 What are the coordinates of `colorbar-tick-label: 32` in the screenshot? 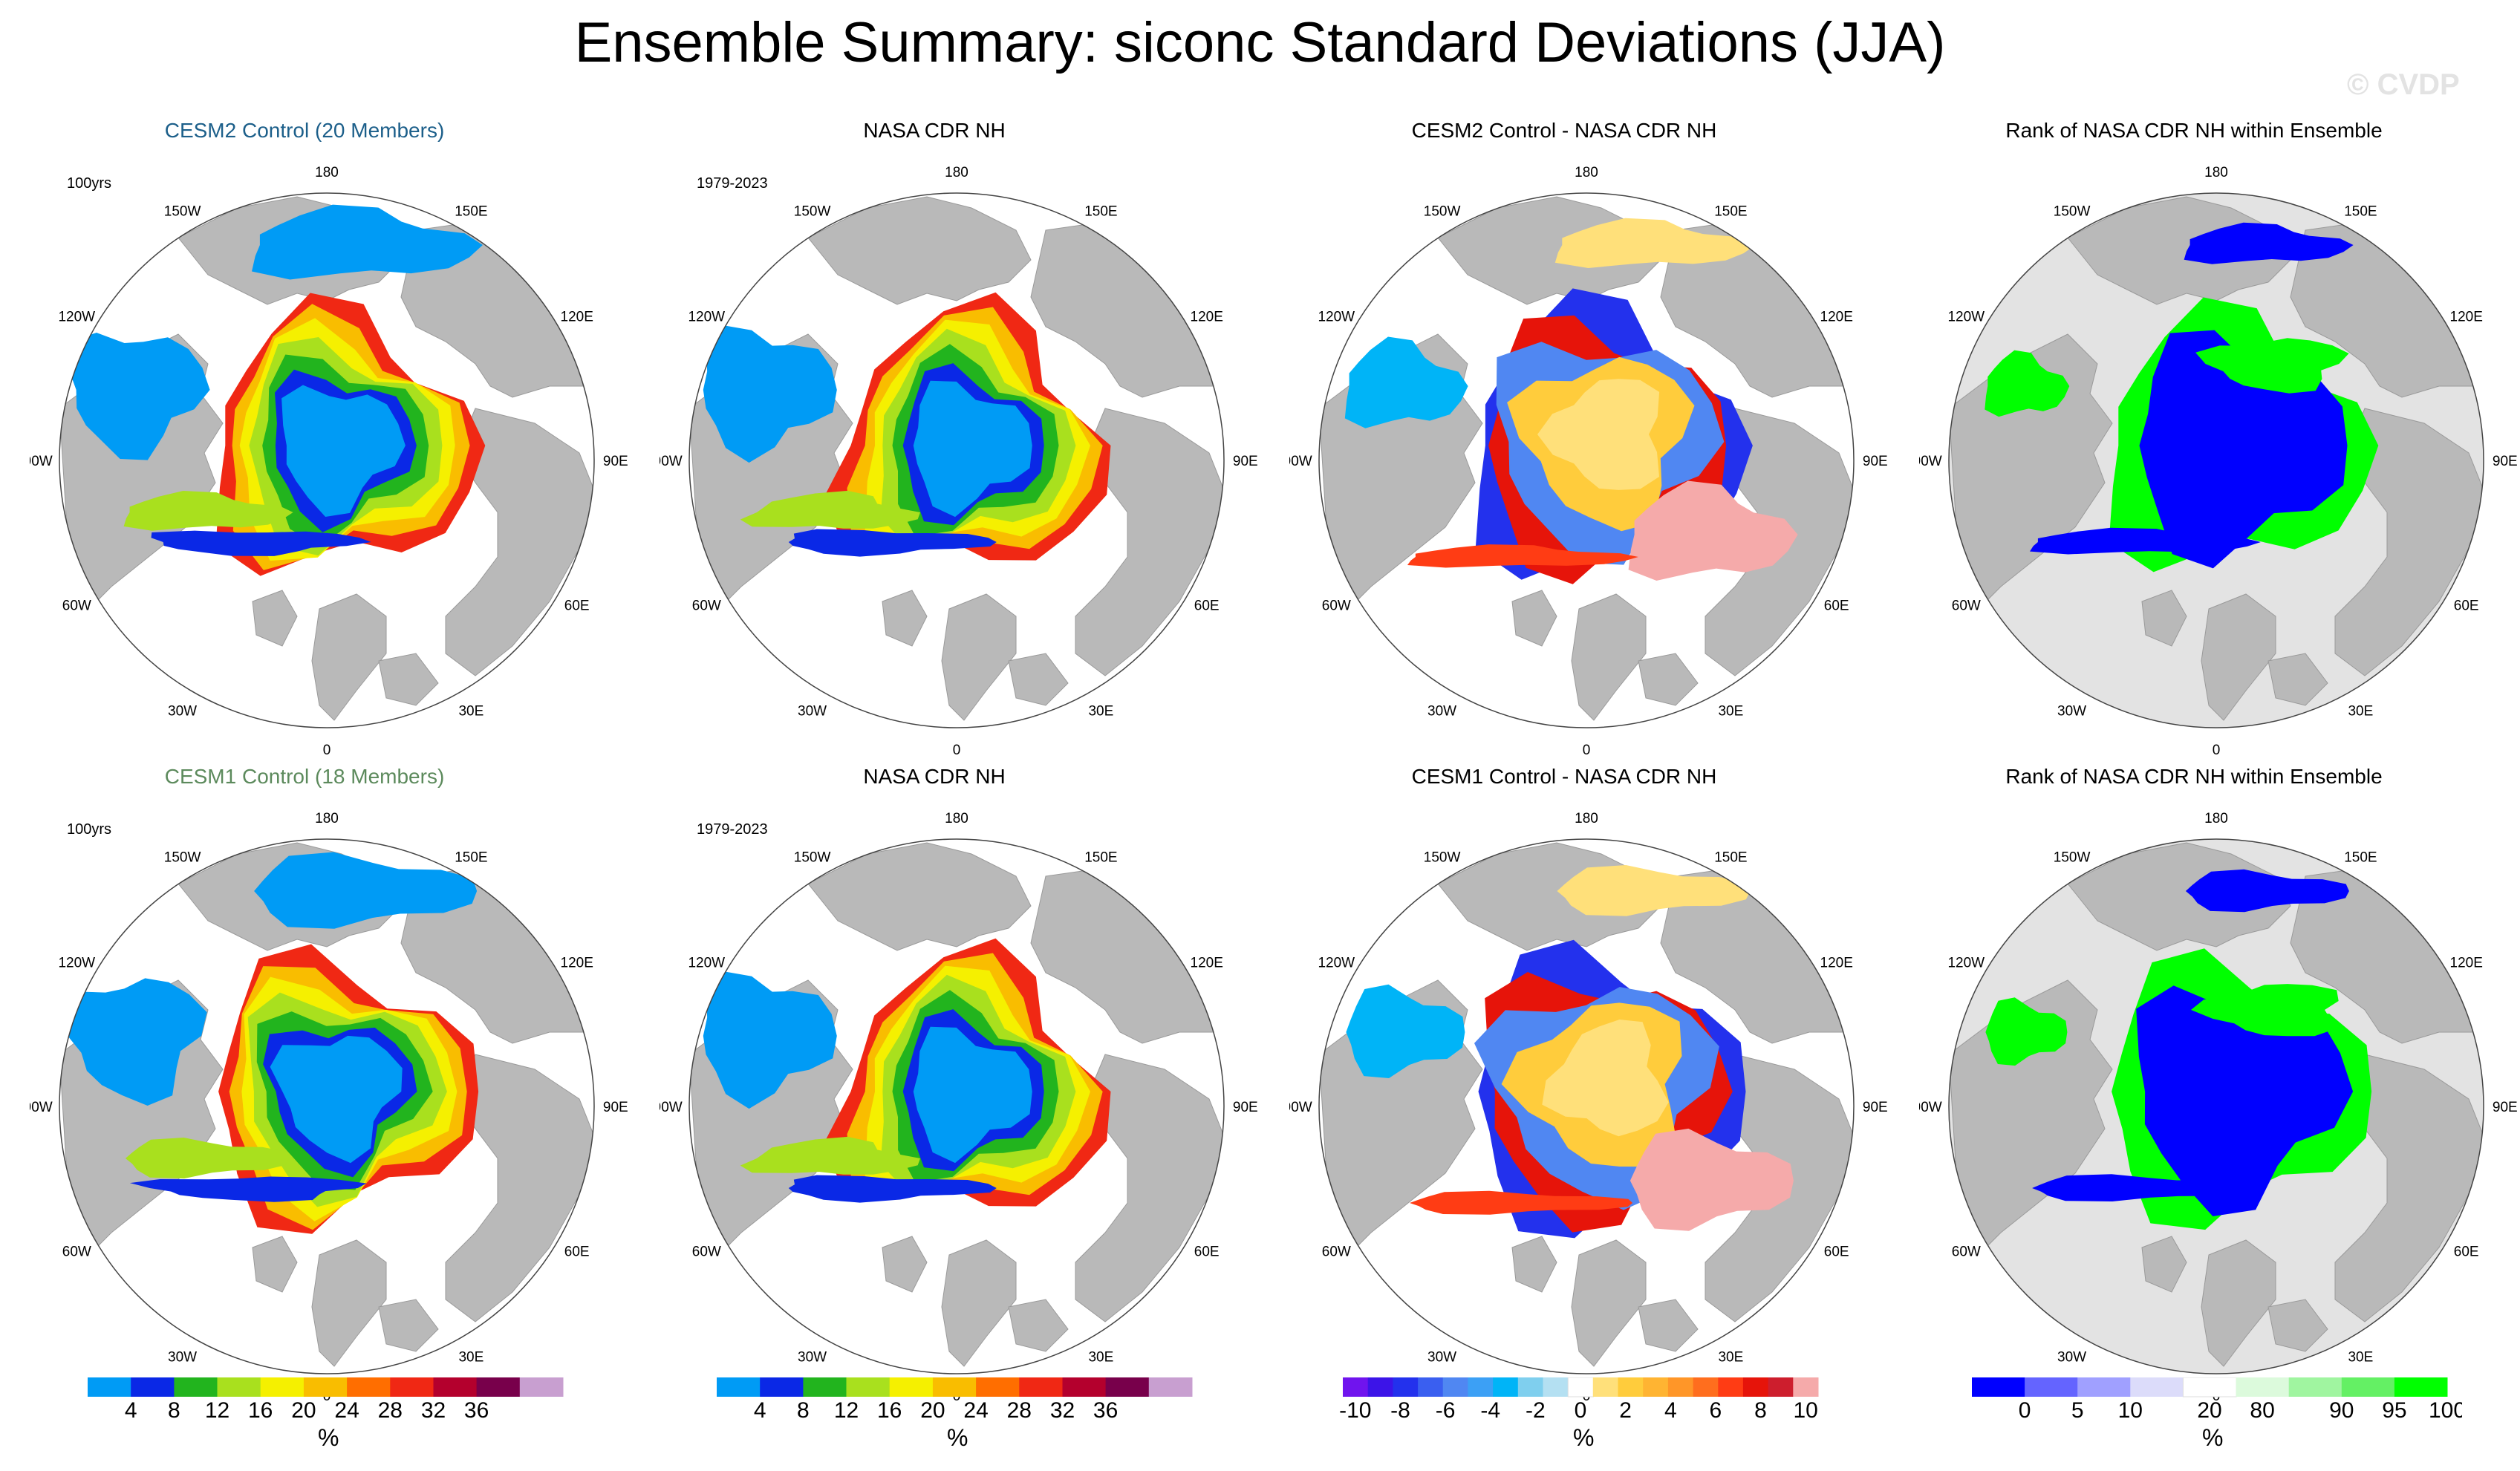 It's located at (434, 1410).